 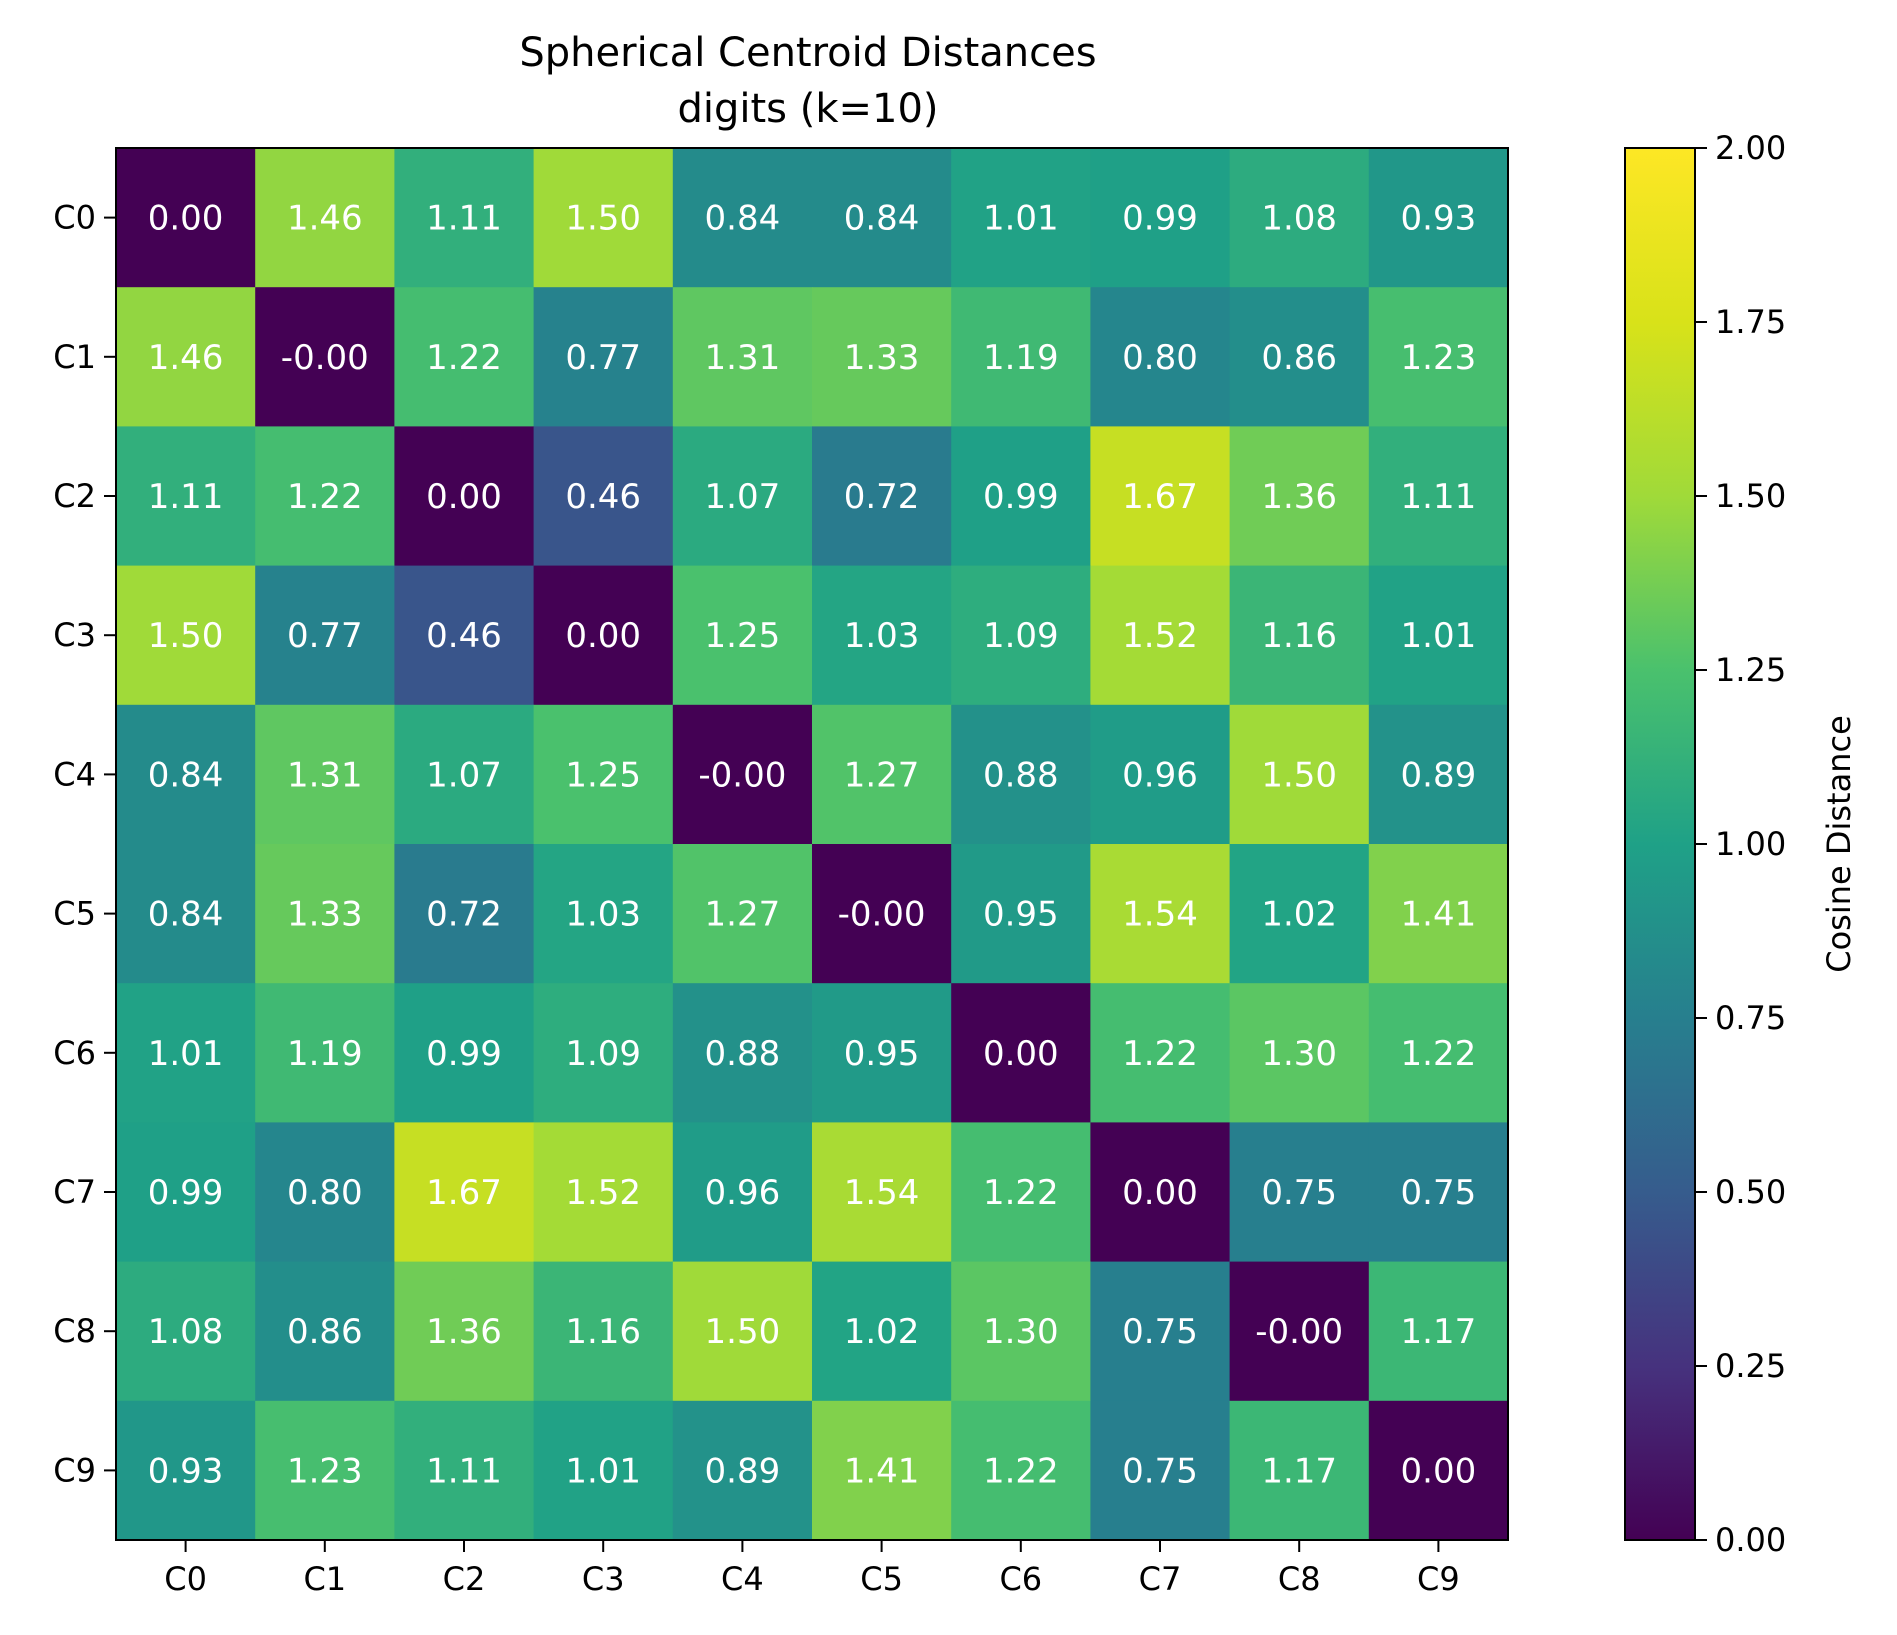 I want to click on cell-value-label: 0.80, so click(x=325, y=1193).